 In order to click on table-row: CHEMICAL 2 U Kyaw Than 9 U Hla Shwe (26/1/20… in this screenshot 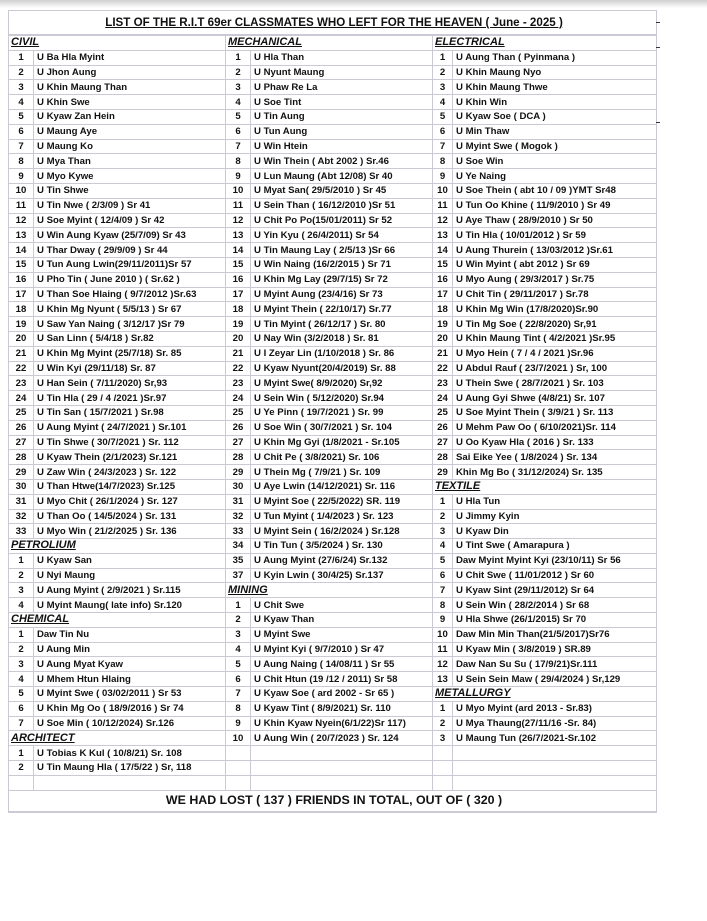, I will do `click(333, 620)`.